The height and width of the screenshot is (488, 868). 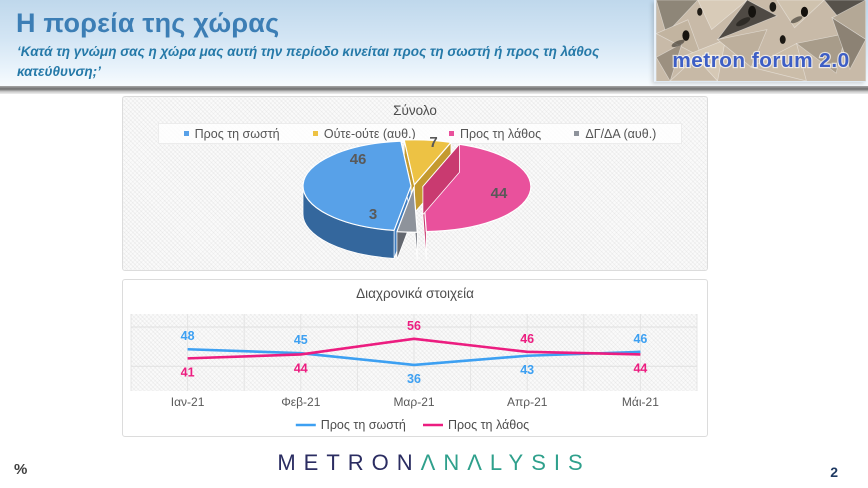 I want to click on people-figures, so click(x=740, y=24).